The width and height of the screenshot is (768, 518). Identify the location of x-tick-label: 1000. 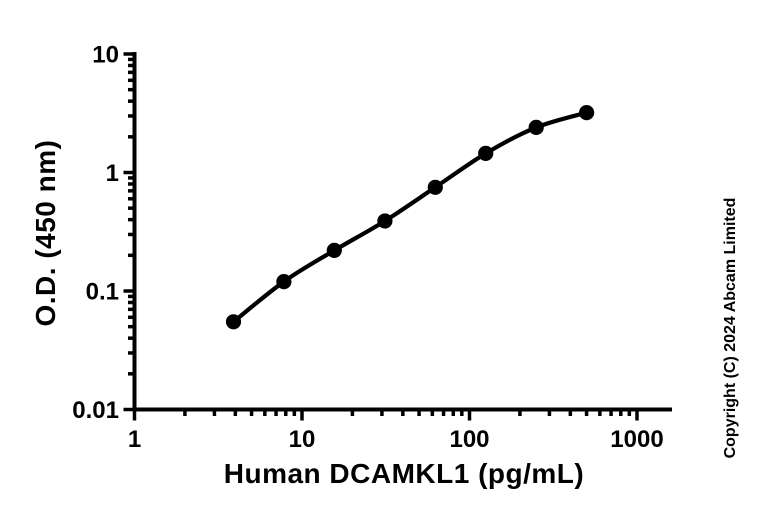
(636, 439).